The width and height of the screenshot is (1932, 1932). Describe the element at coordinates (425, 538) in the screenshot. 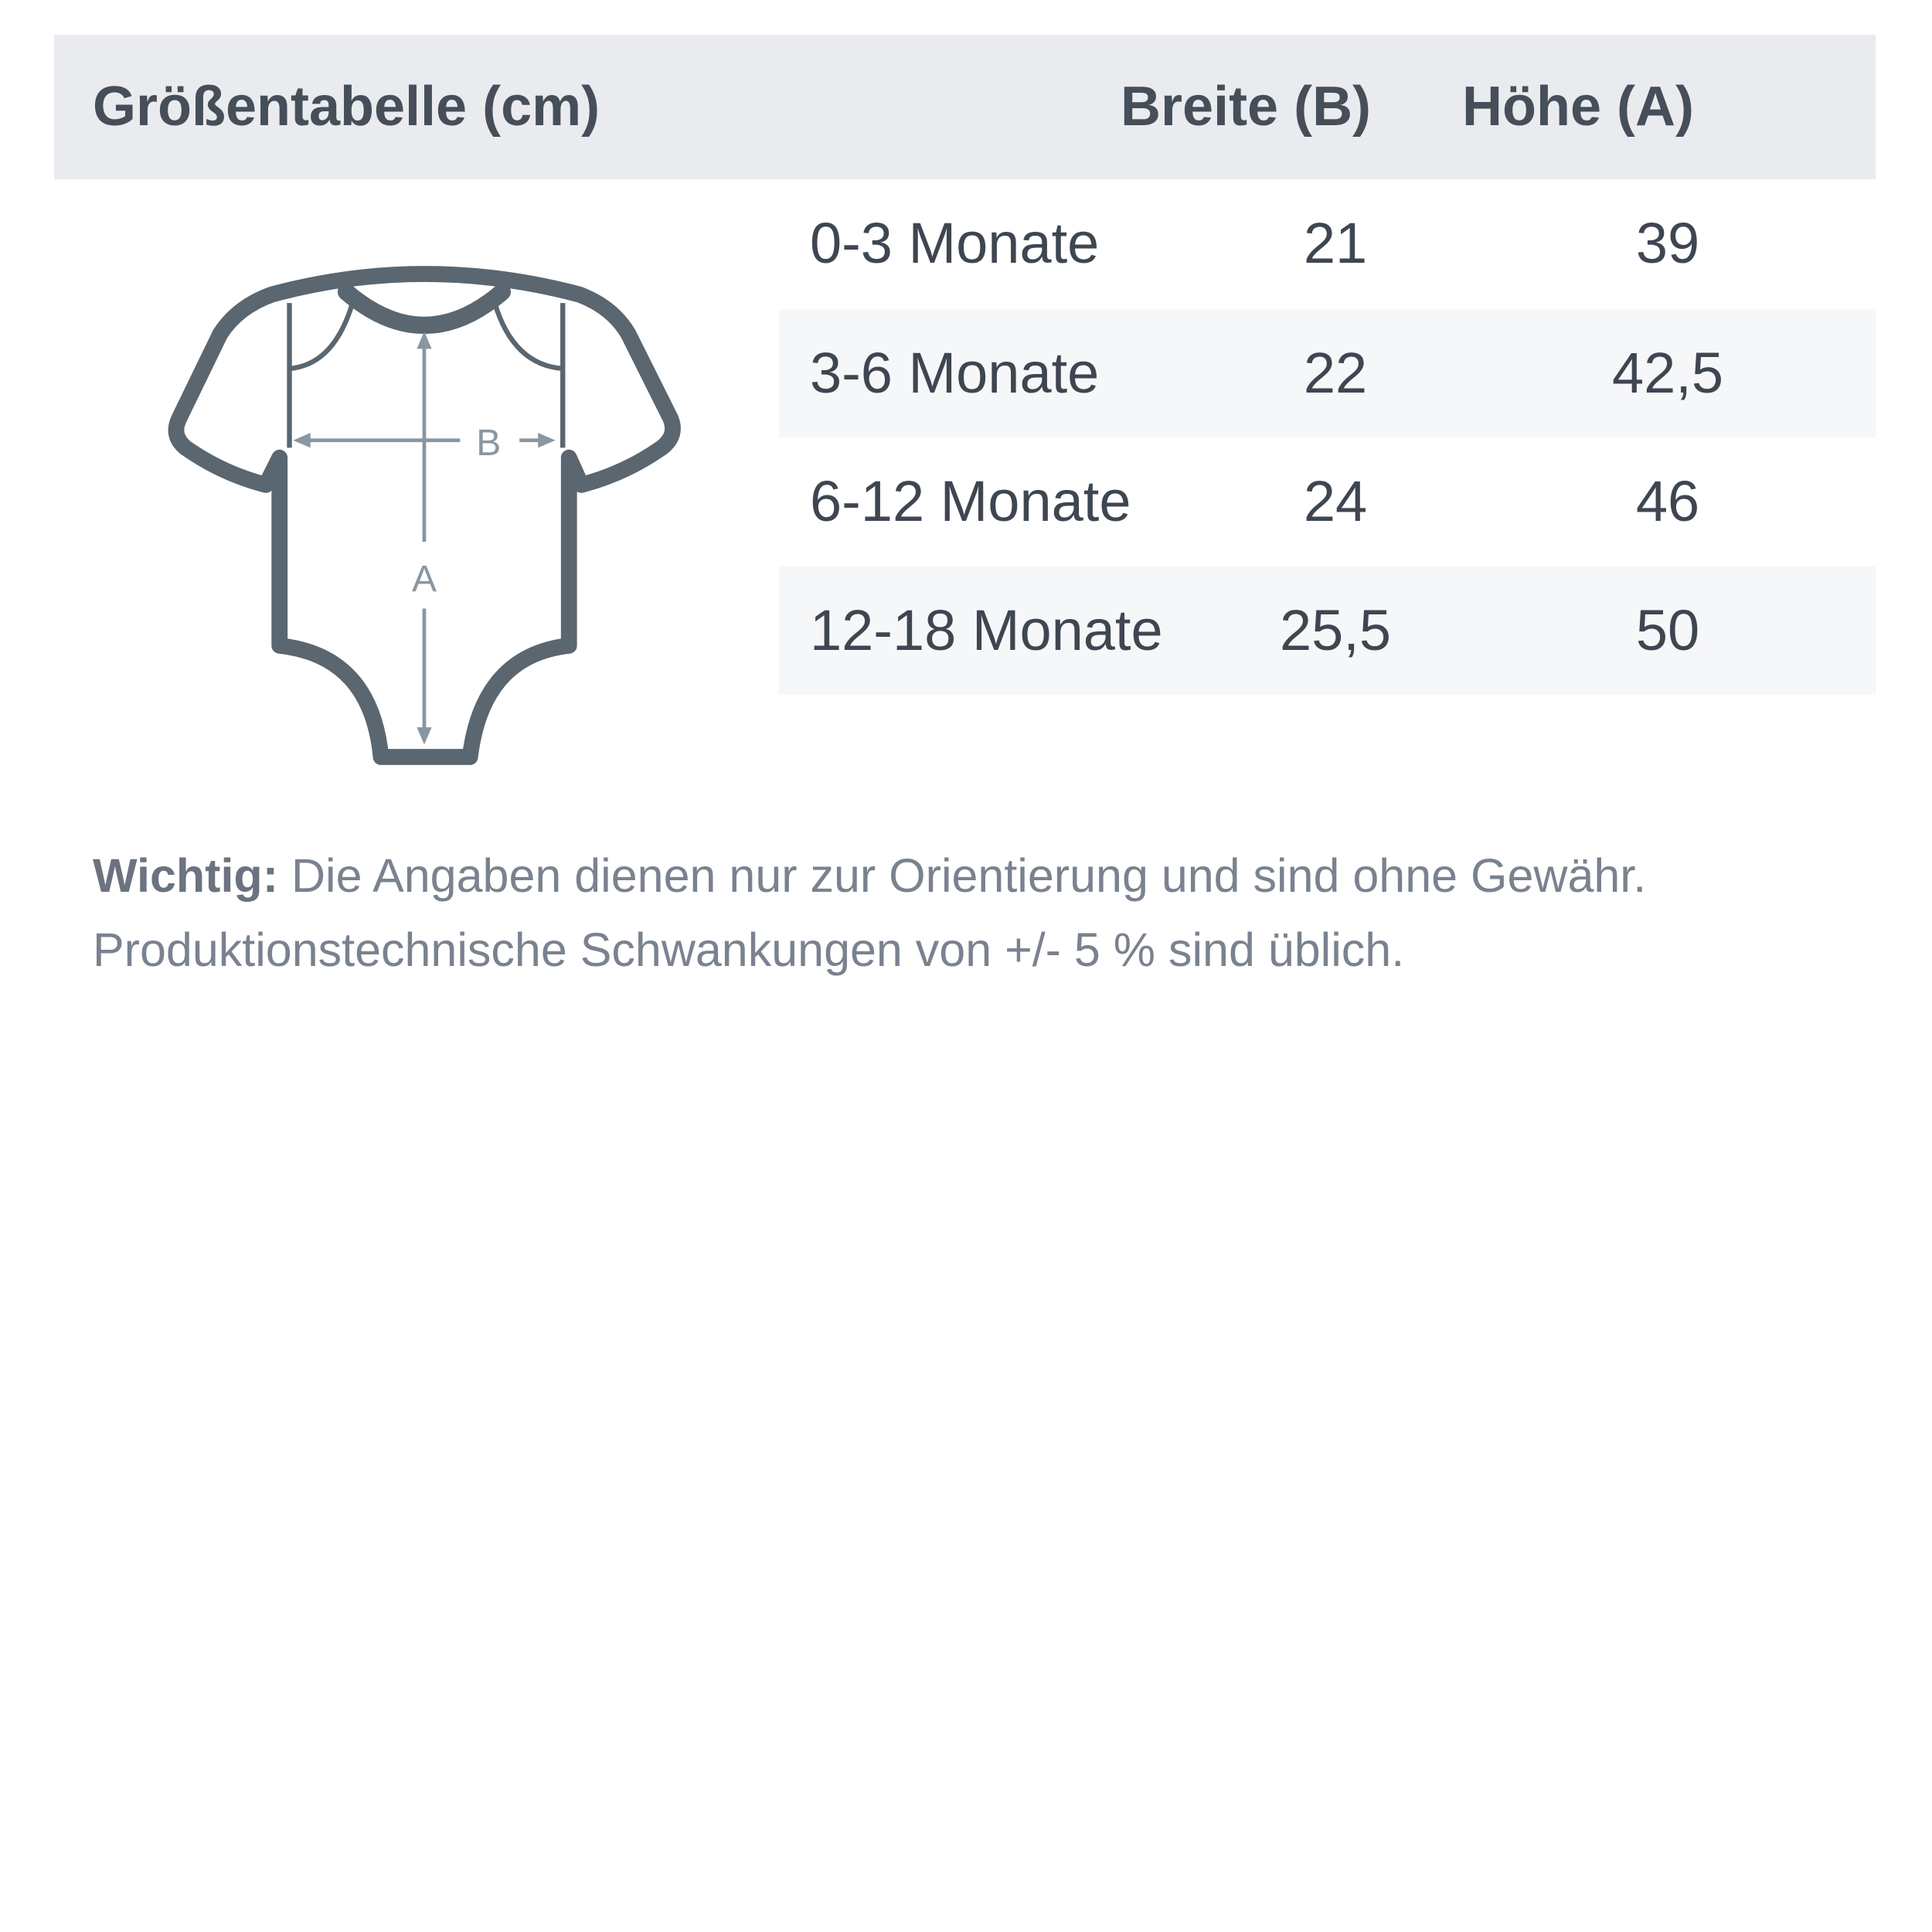

I see `measure-arrows` at that location.